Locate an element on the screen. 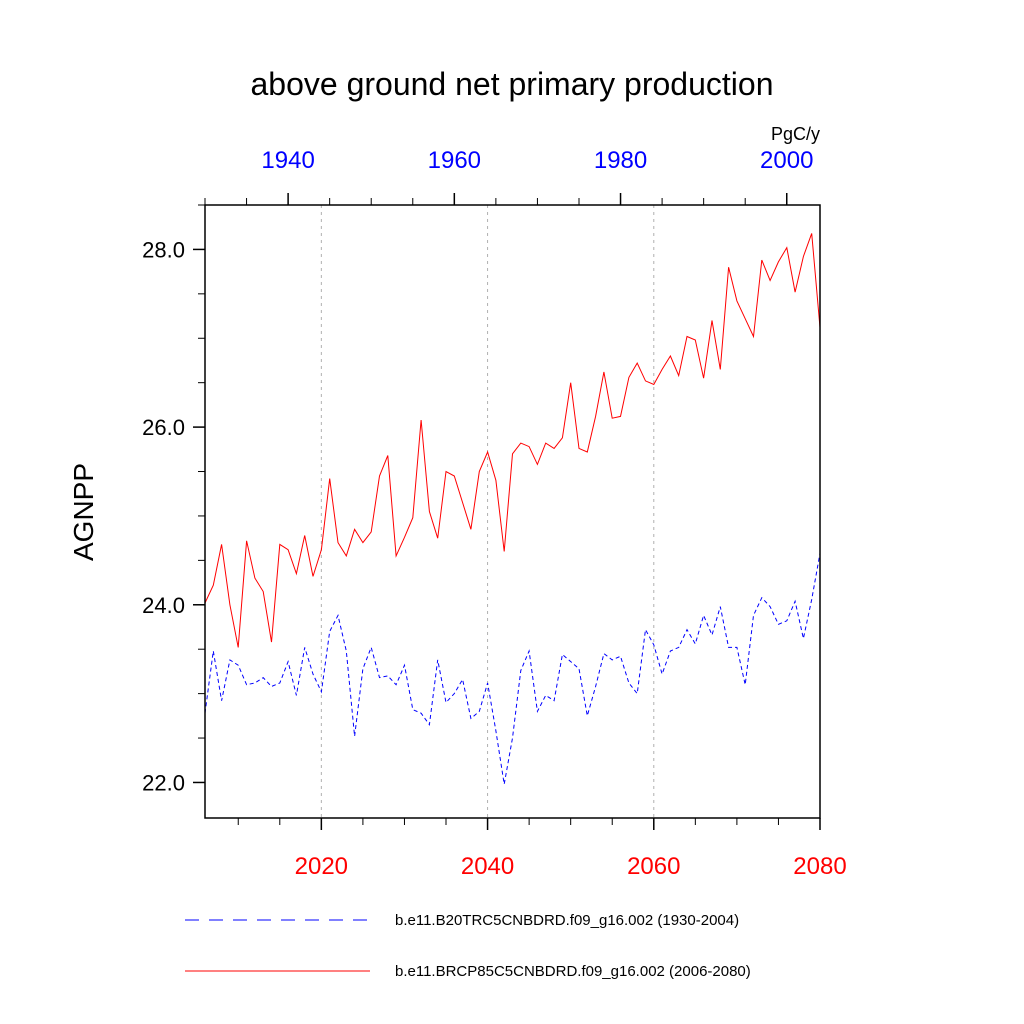 The width and height of the screenshot is (1024, 1024). x-bottom-tick-label: 2080 is located at coordinates (819, 866).